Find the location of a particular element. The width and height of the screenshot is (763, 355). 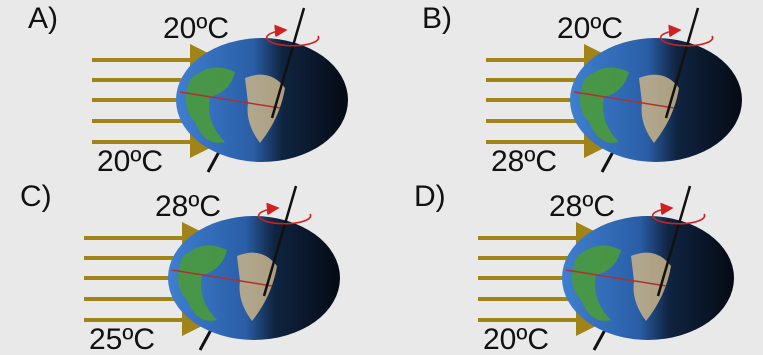

panel-label: B) is located at coordinates (437, 18).